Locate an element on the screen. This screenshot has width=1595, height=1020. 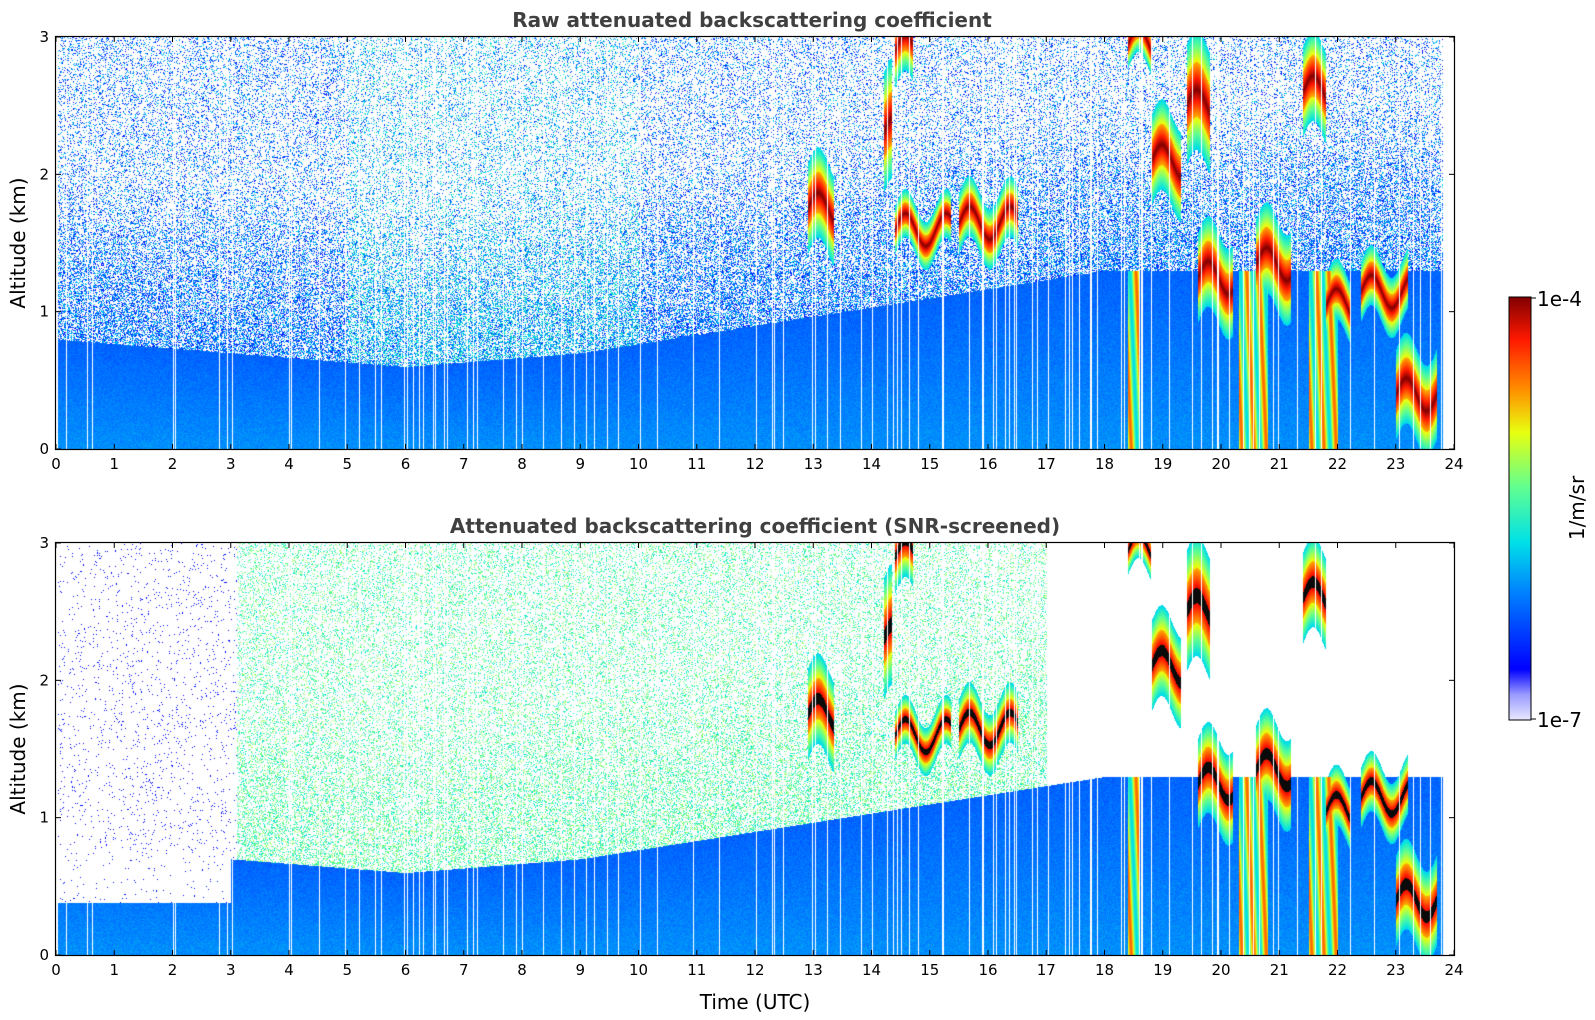
colorbar: 1e-4 1e-7 1/m/sr is located at coordinates (1548, 509).